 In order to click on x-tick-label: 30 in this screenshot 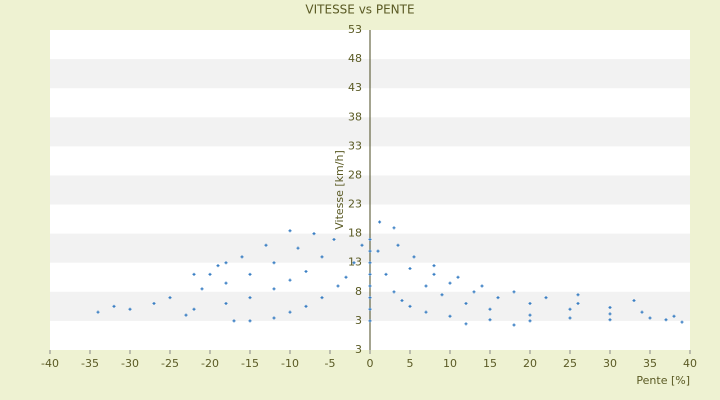, I will do `click(610, 363)`.